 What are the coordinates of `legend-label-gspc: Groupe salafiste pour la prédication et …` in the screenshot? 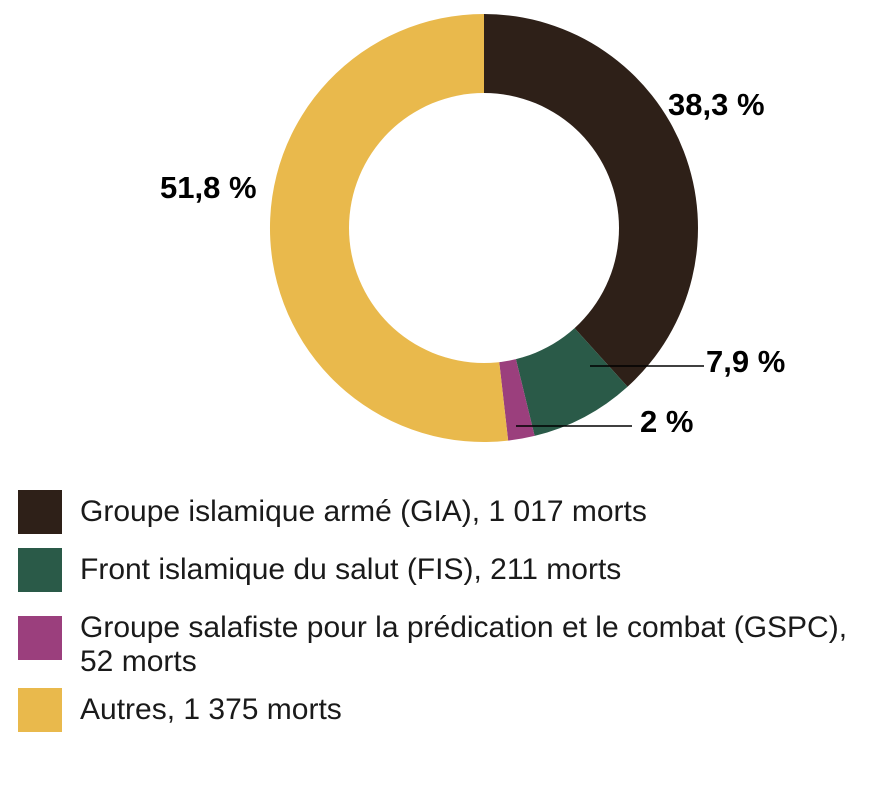 It's located at (464, 644).